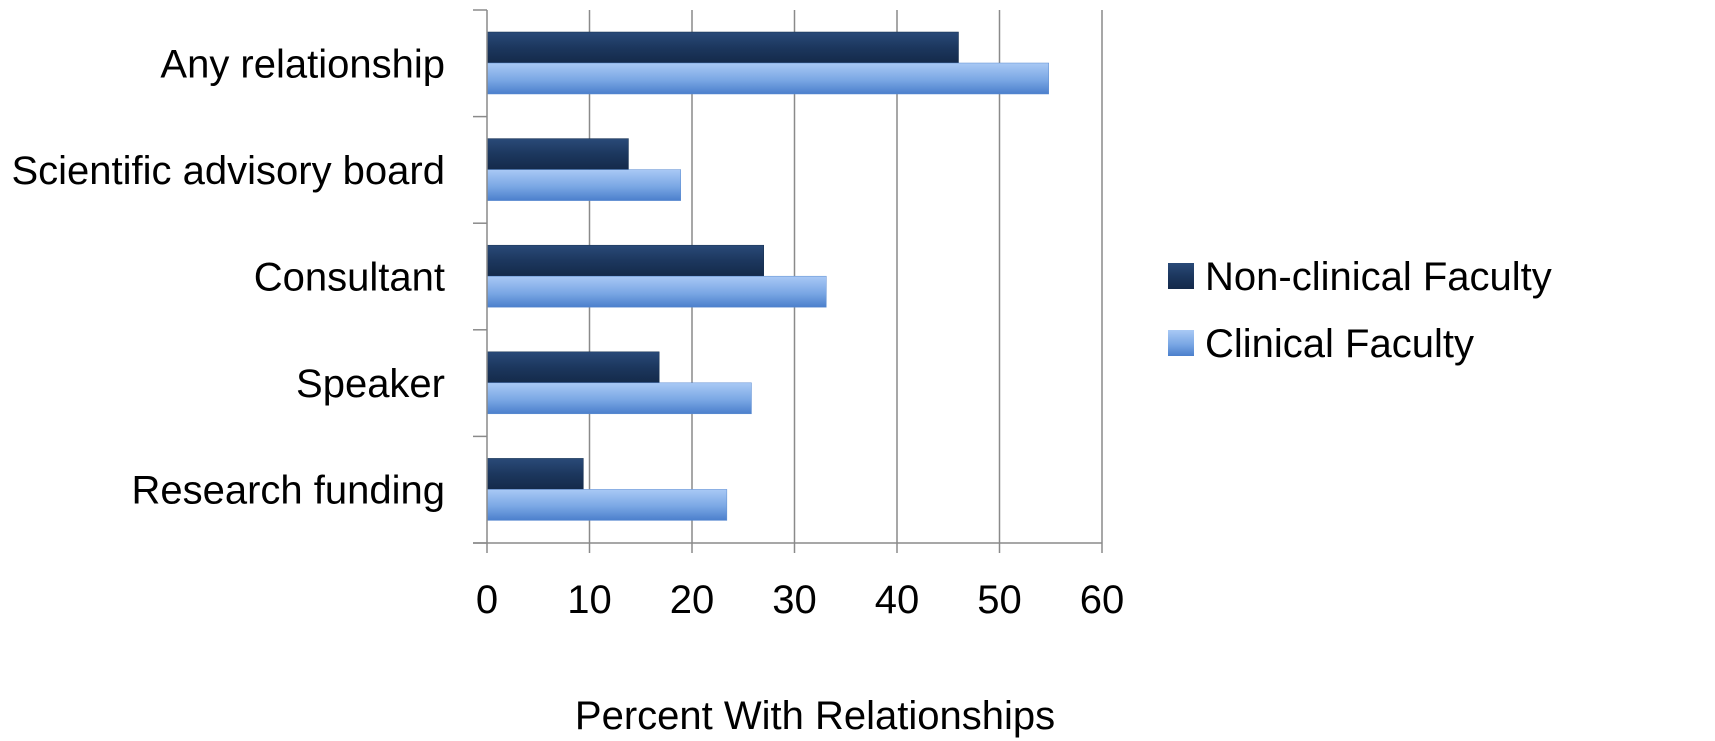 Image resolution: width=1715 pixels, height=741 pixels. Describe the element at coordinates (1339, 344) in the screenshot. I see `legend-label: Clinical Faculty` at that location.